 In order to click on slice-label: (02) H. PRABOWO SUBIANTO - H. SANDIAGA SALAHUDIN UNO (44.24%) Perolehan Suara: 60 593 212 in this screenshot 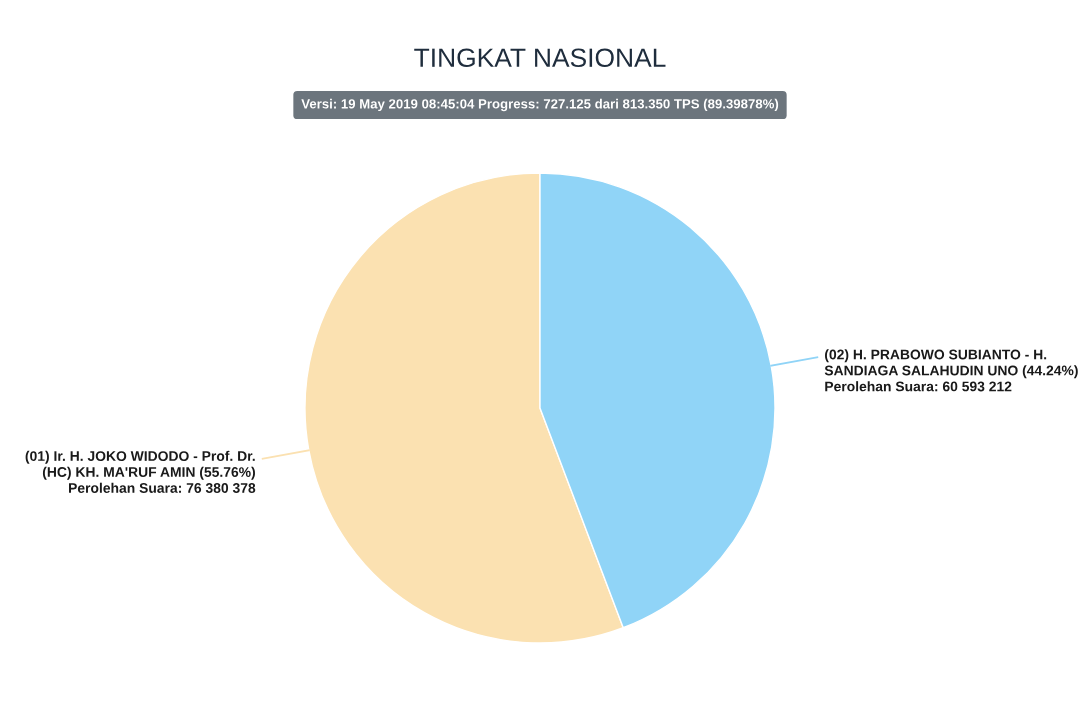, I will do `click(951, 370)`.